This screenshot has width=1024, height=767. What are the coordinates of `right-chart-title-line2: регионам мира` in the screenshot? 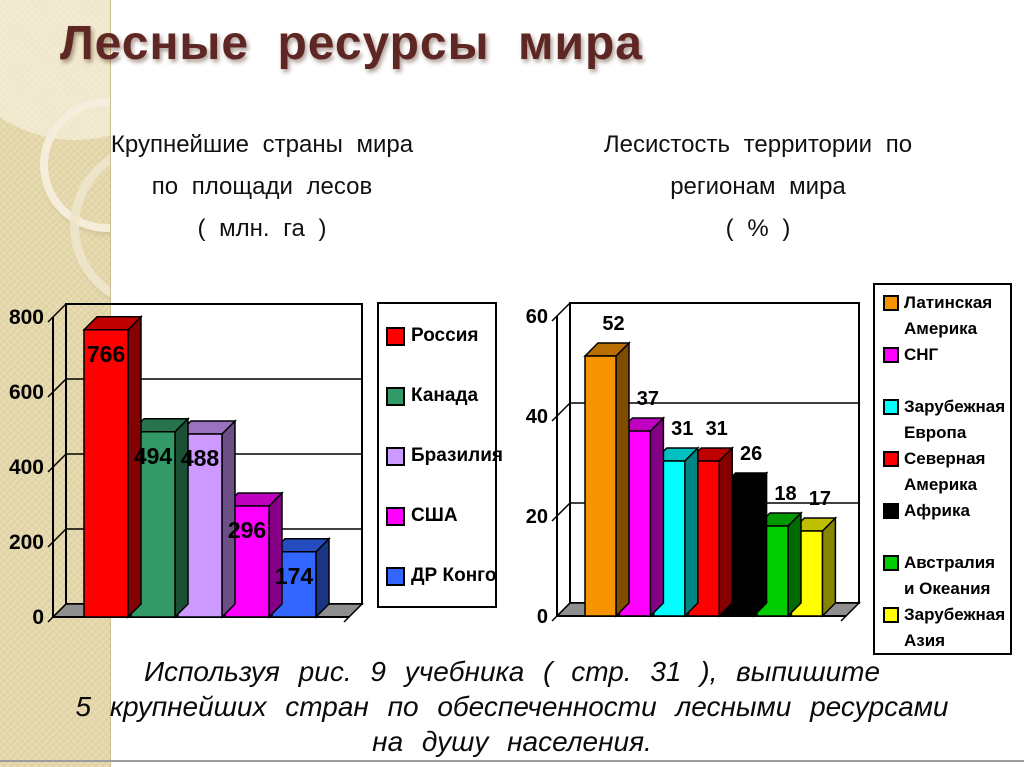 It's located at (758, 186).